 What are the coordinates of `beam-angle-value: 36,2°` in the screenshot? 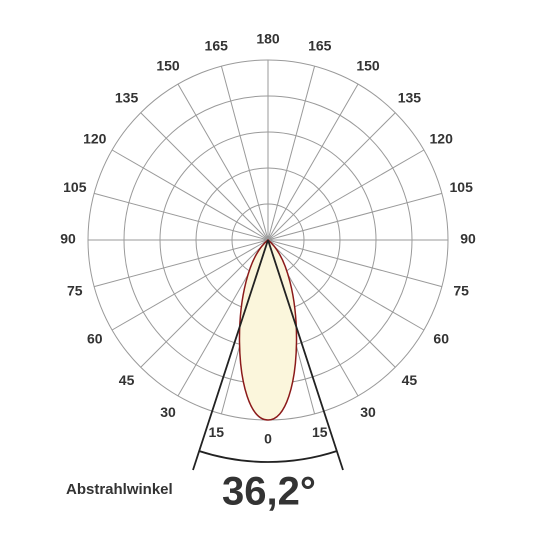 It's located at (269, 492).